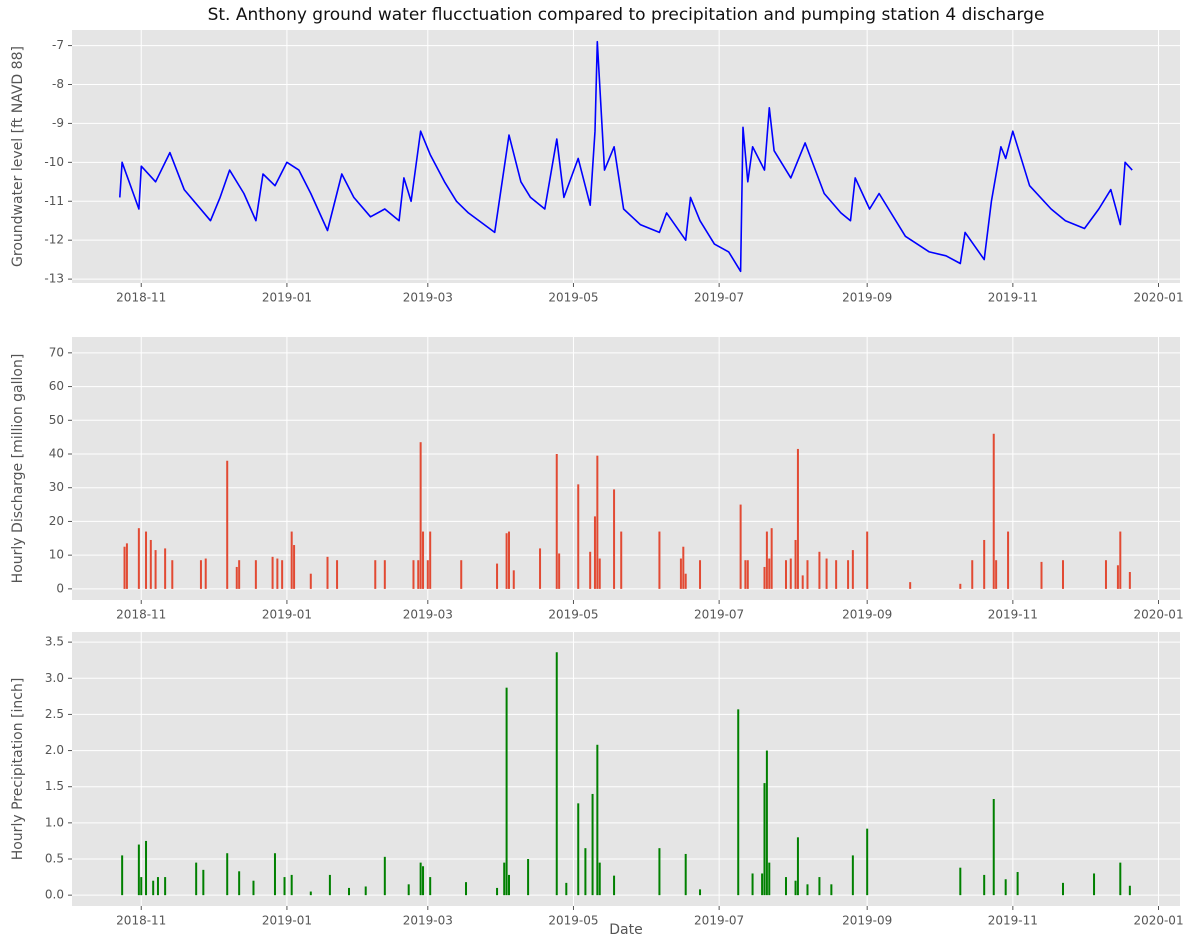 The image size is (1192, 939). What do you see at coordinates (625, 930) in the screenshot?
I see `x-axis-label: Date` at bounding box center [625, 930].